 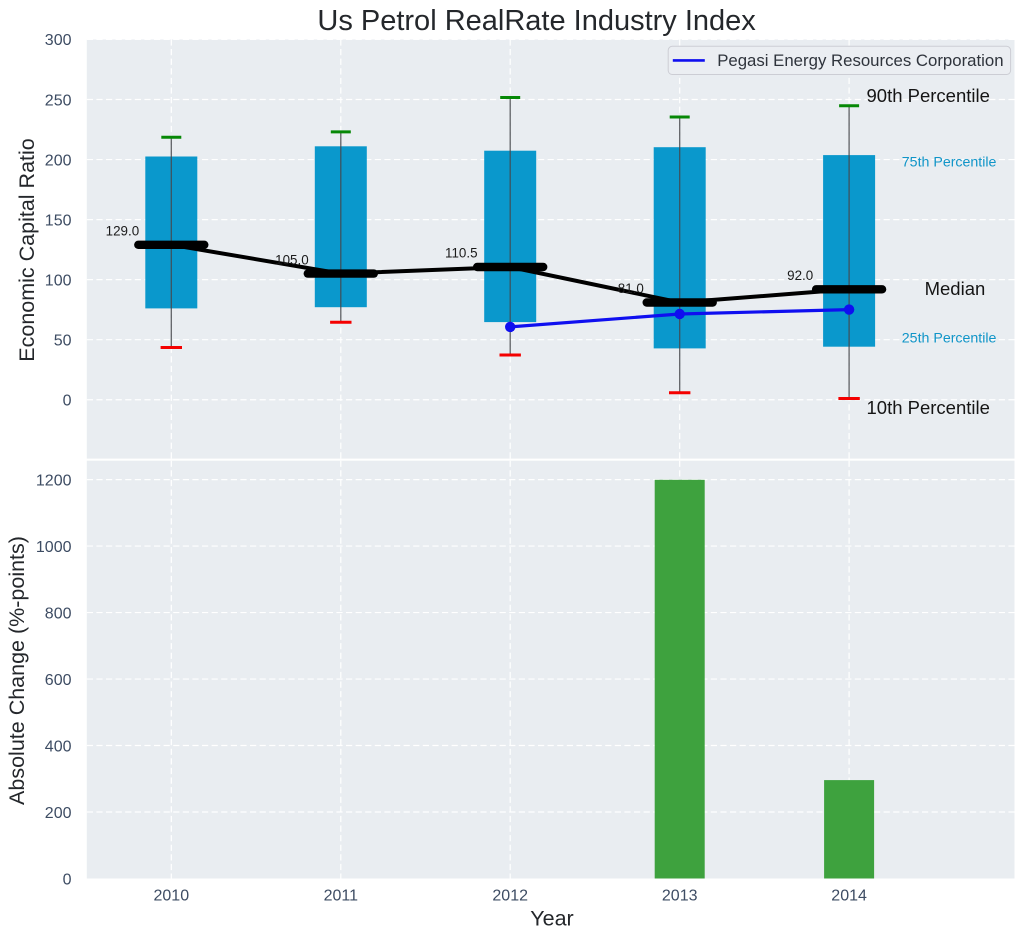 What do you see at coordinates (551, 918) in the screenshot?
I see `svg-text: Year` at bounding box center [551, 918].